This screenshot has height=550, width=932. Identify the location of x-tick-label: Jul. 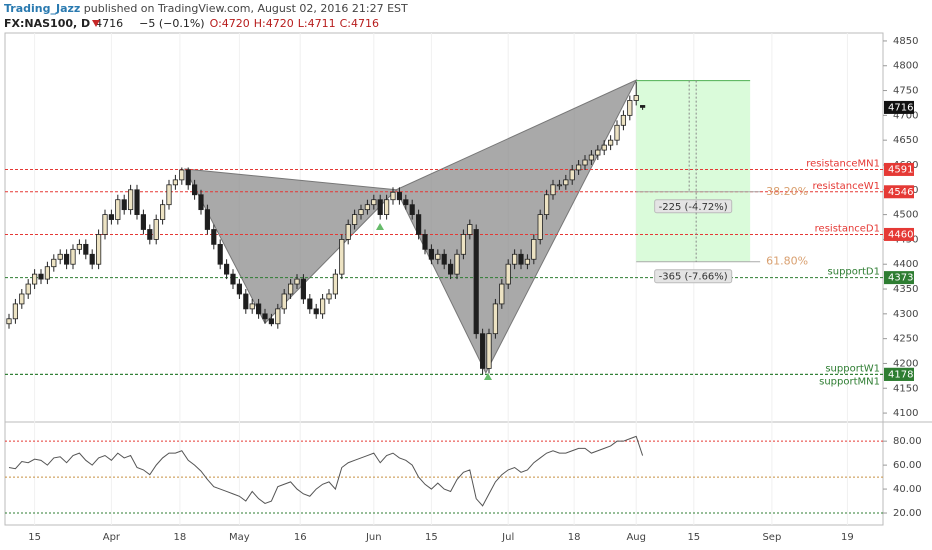
(507, 537).